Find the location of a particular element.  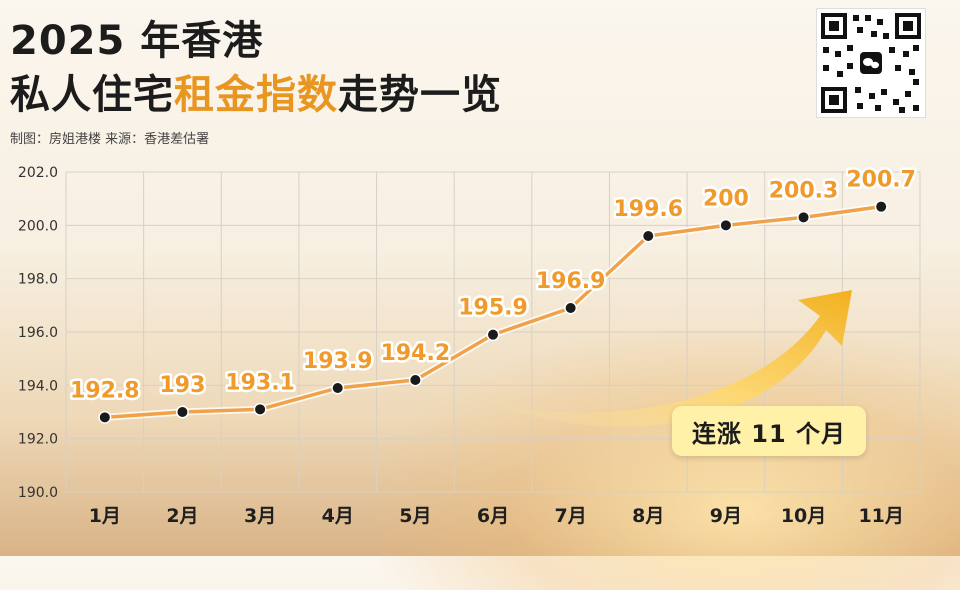

x-tick-label: 4月 is located at coordinates (338, 516).